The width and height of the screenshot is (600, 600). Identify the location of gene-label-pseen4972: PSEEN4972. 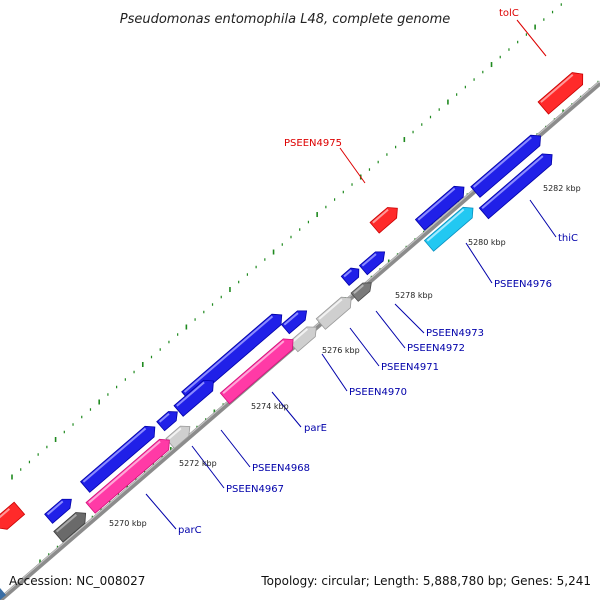
(436, 348).